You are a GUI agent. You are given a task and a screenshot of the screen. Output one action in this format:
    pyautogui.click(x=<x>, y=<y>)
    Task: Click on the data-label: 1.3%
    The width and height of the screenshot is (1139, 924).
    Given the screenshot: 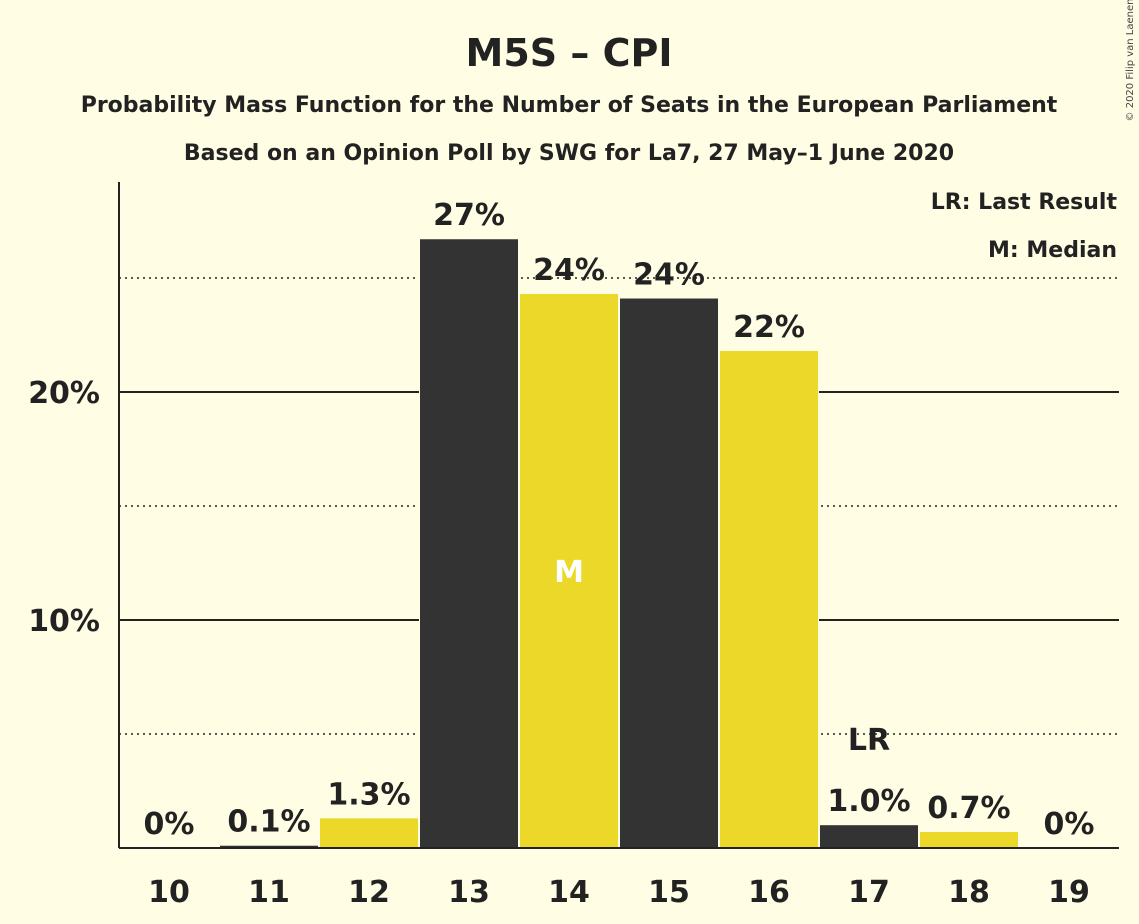 What is the action you would take?
    pyautogui.click(x=368, y=794)
    